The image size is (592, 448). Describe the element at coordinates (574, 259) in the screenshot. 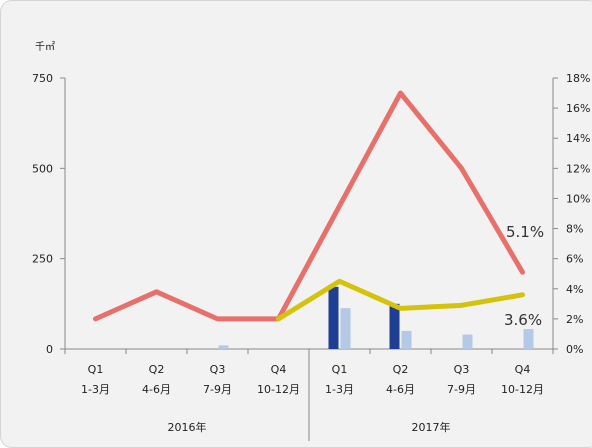

I see `y-right-tick-label: 6%` at that location.